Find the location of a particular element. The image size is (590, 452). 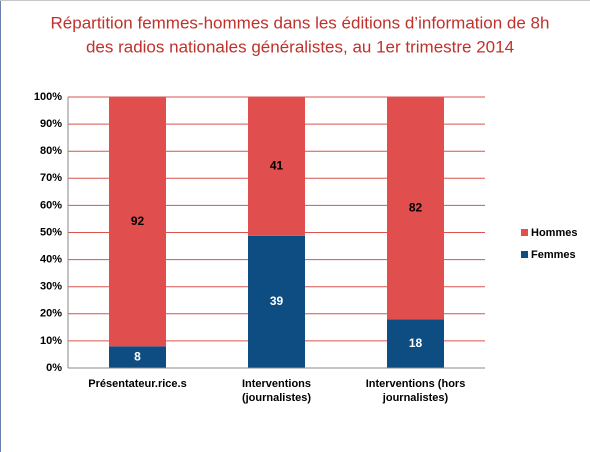

y-tick-label: 30% is located at coordinates (51, 287).